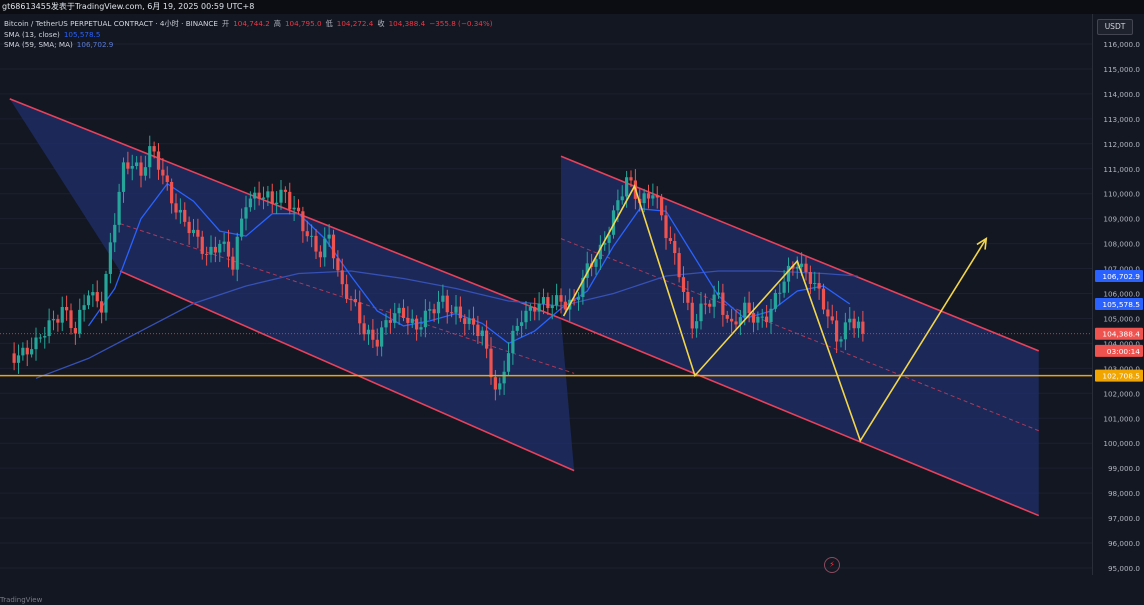 The height and width of the screenshot is (605, 1144). I want to click on y-tick-label: 105,000.0, so click(1121, 318).